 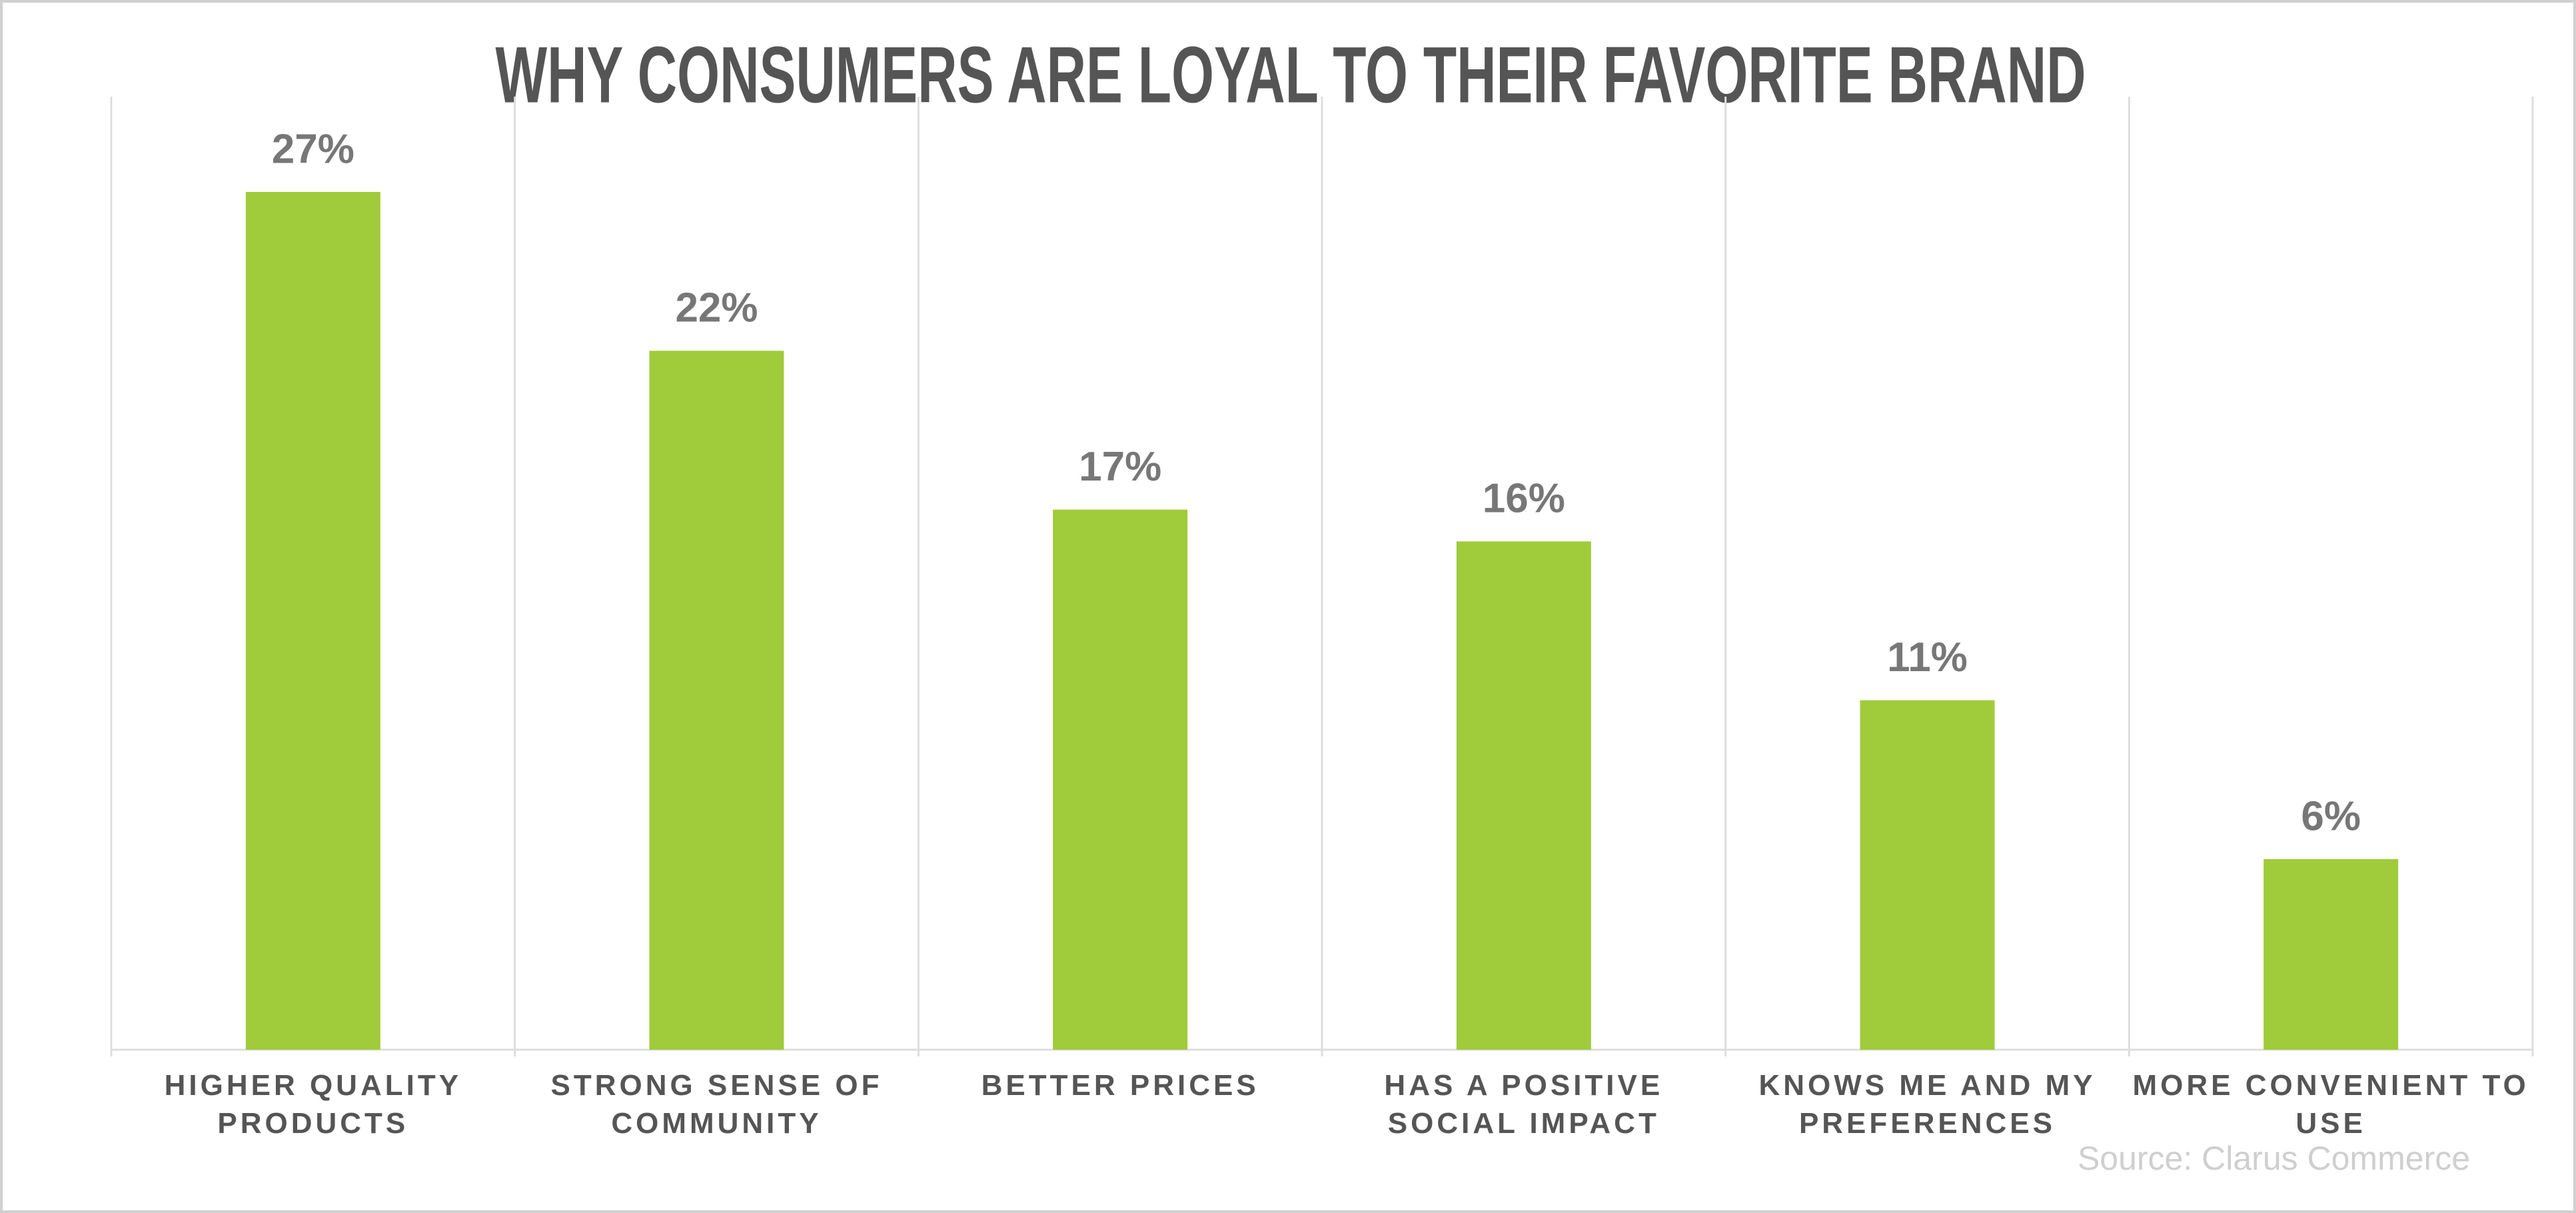 I want to click on value-label: 11%, so click(x=1927, y=657).